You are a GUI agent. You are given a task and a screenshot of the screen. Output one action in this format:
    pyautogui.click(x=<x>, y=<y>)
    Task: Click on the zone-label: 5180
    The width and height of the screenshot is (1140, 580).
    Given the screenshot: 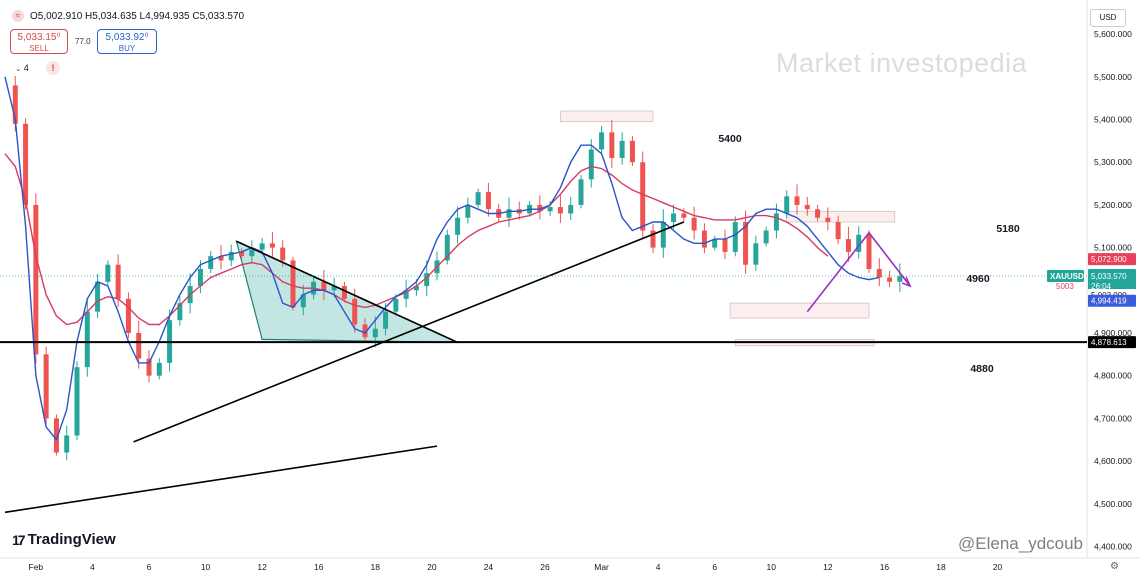 What is the action you would take?
    pyautogui.click(x=1008, y=229)
    